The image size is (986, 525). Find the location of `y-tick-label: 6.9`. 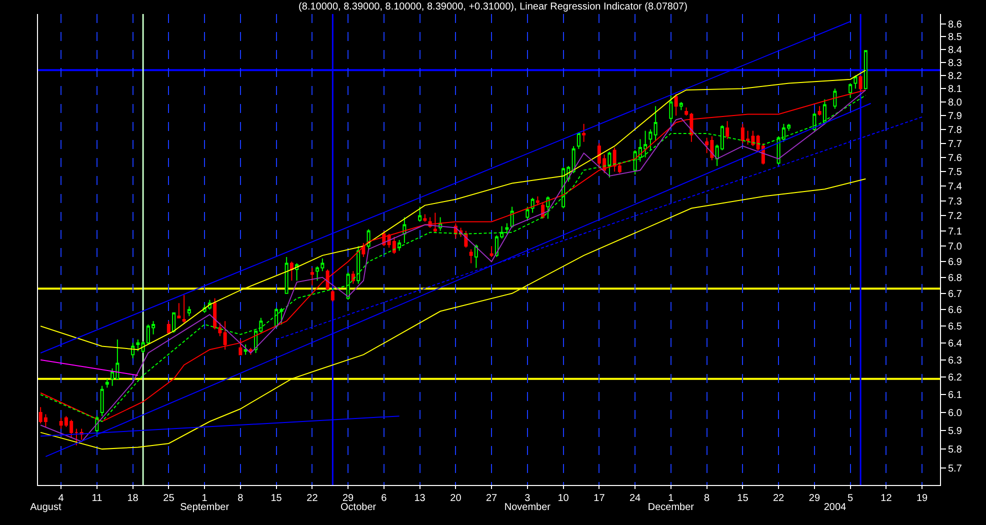

y-tick-label: 6.9 is located at coordinates (955, 262).